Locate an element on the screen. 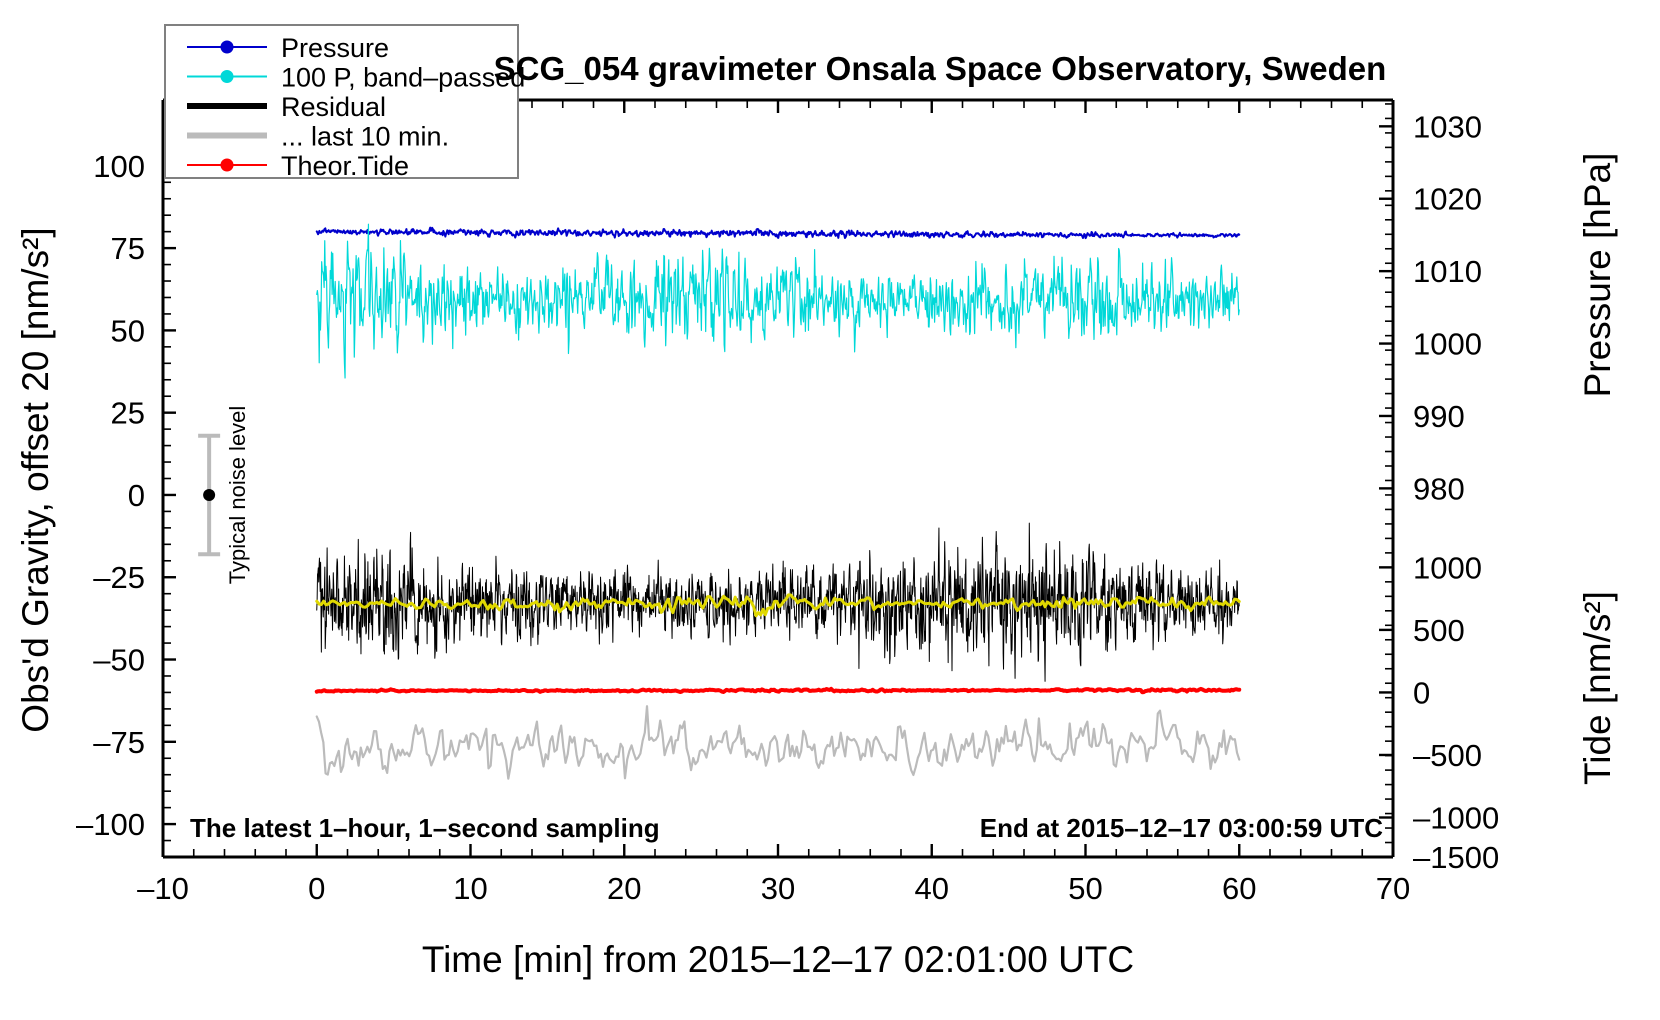  trace-pressure is located at coordinates (778, 233).